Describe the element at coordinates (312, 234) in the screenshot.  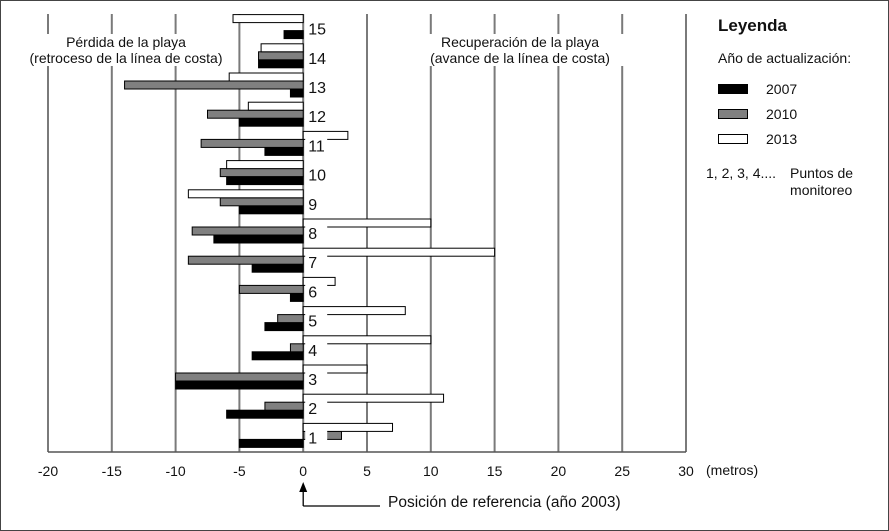
I see `point-label-8: 8` at that location.